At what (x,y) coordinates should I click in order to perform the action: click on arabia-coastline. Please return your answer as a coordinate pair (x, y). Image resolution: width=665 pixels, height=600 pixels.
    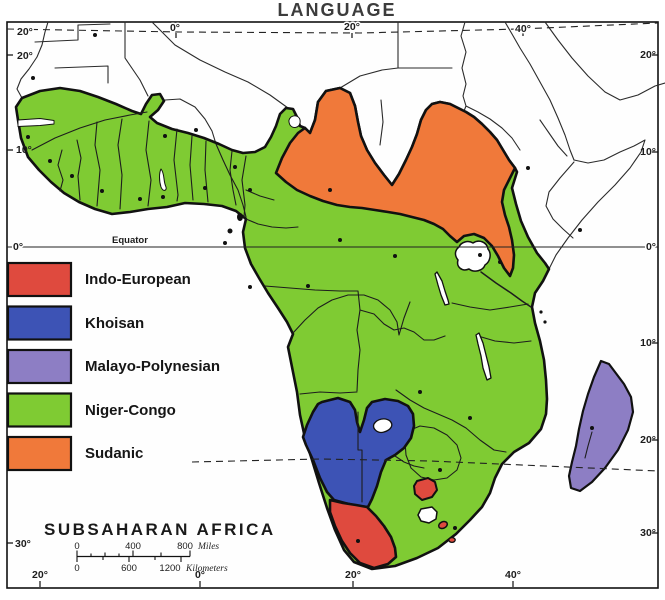
    Looking at the image, I should click on (604, 61).